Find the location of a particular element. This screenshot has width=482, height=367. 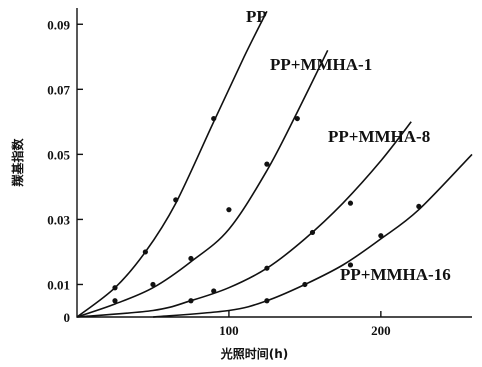

x-tick-label: 100 is located at coordinates (229, 330).